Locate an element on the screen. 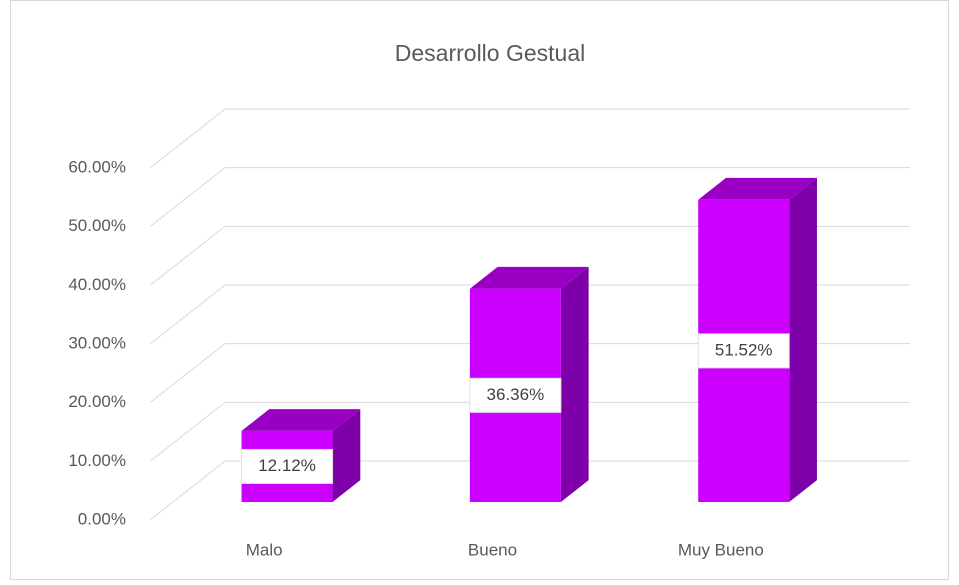  data-label: 36.36% is located at coordinates (516, 394).